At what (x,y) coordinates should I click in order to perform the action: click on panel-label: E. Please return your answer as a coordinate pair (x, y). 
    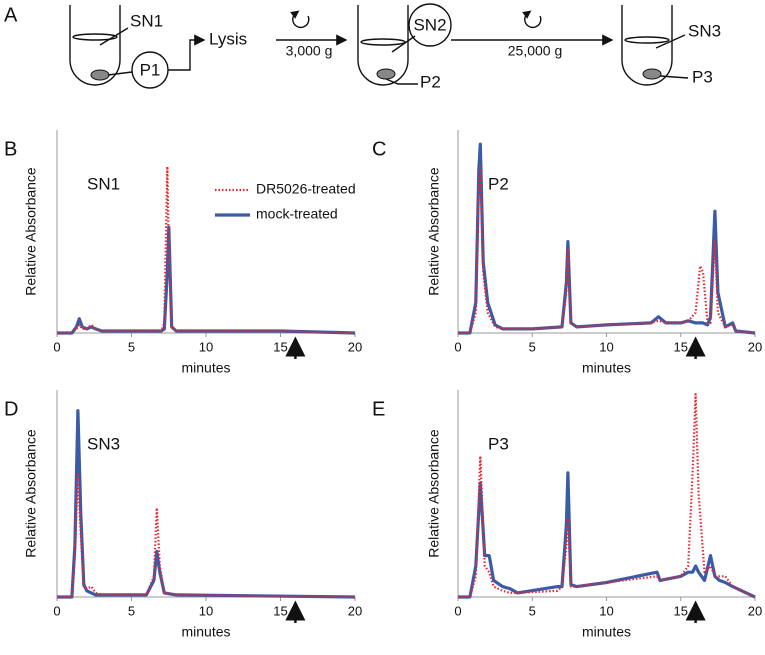
    Looking at the image, I should click on (378, 409).